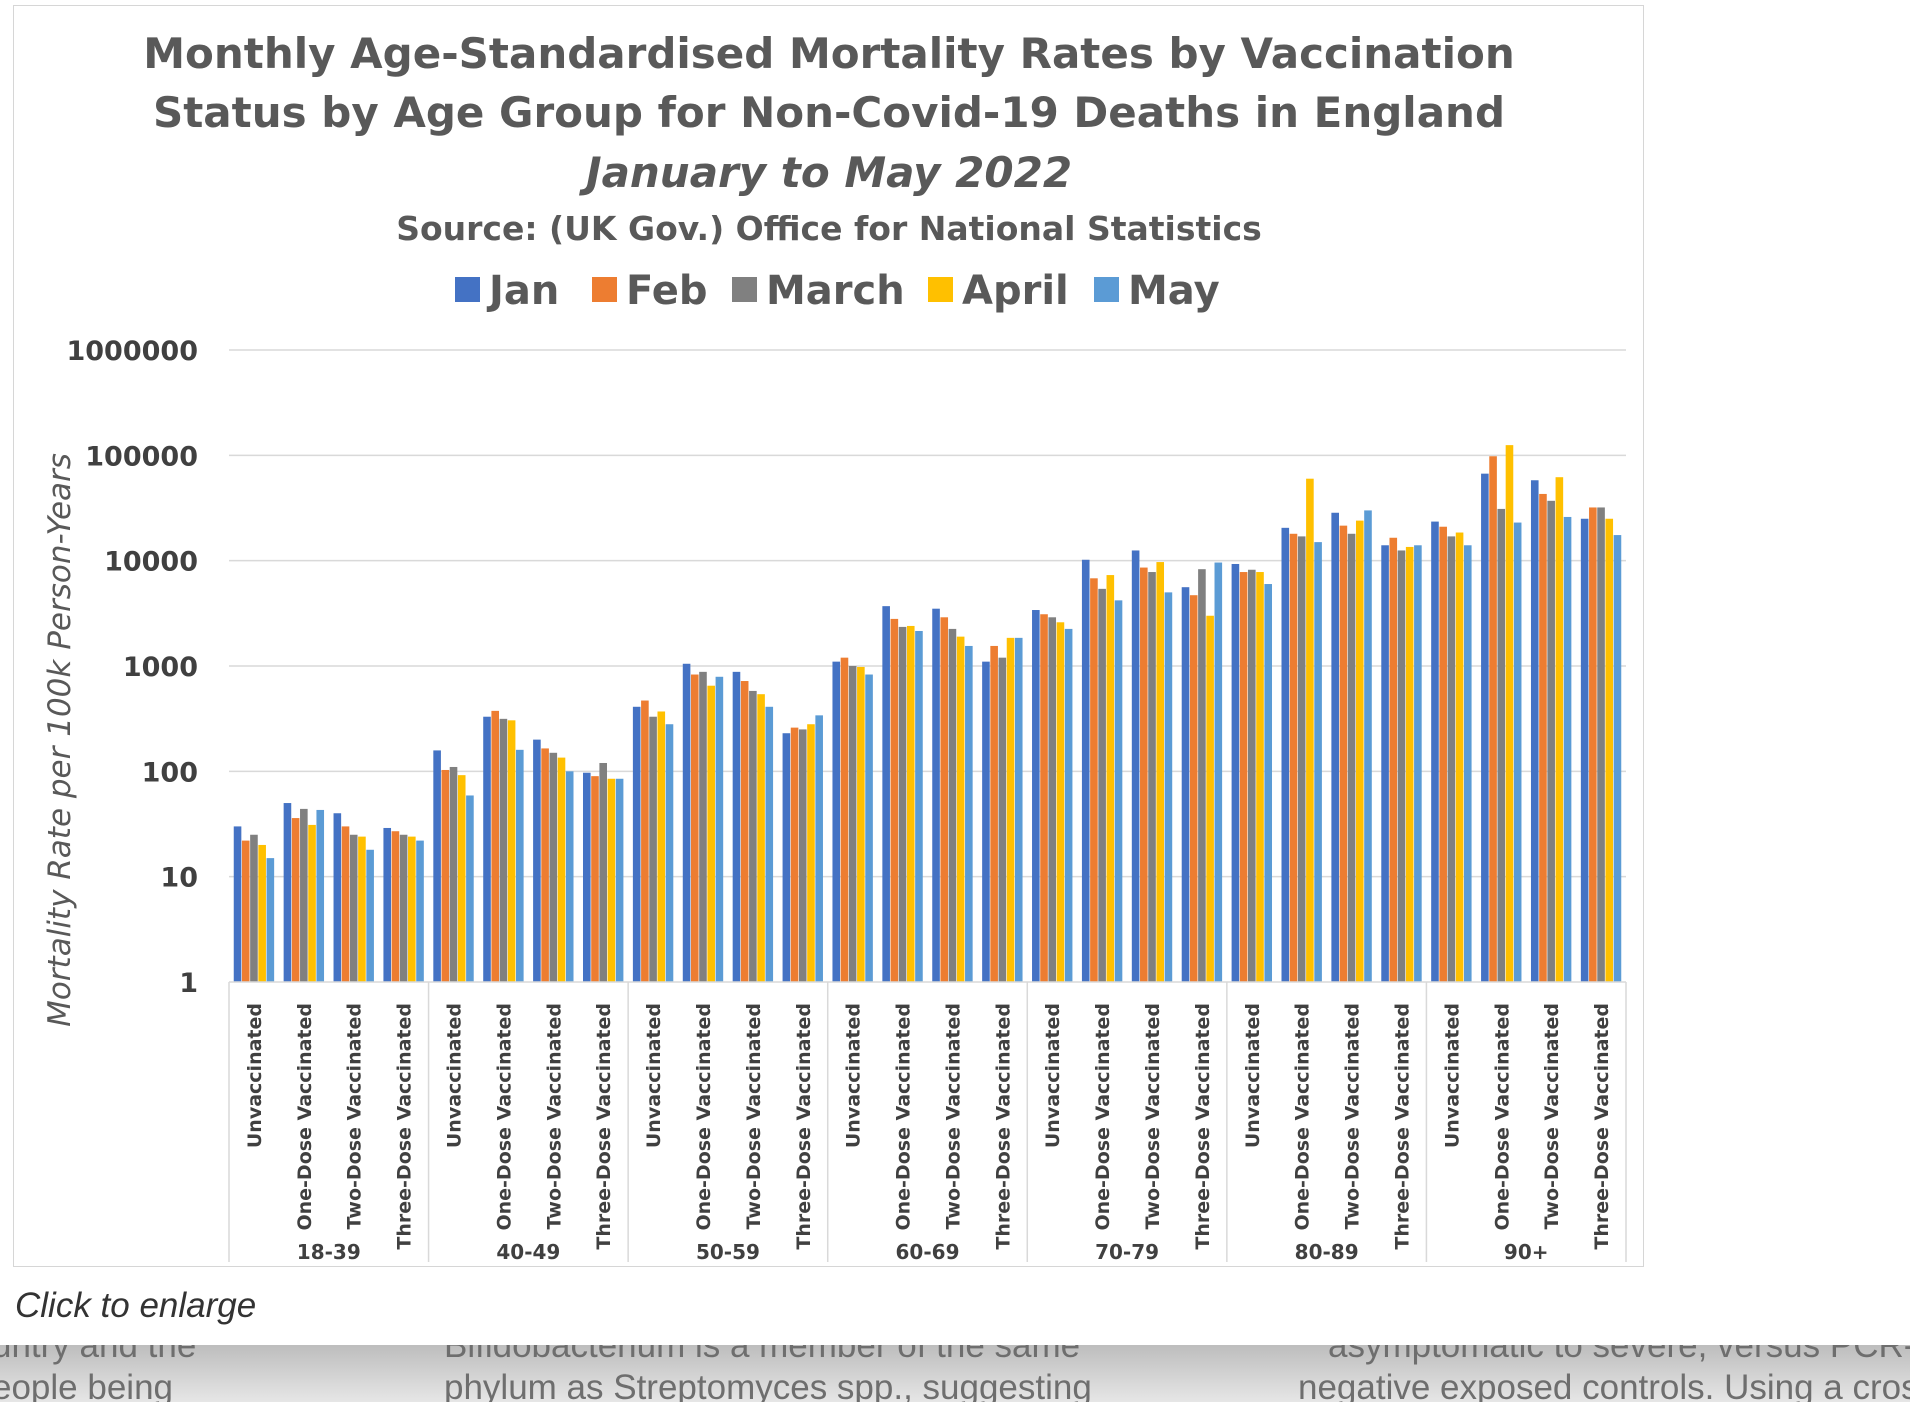 The width and height of the screenshot is (1910, 1402). What do you see at coordinates (952, 805) in the screenshot?
I see `bar-60-69-2-march` at bounding box center [952, 805].